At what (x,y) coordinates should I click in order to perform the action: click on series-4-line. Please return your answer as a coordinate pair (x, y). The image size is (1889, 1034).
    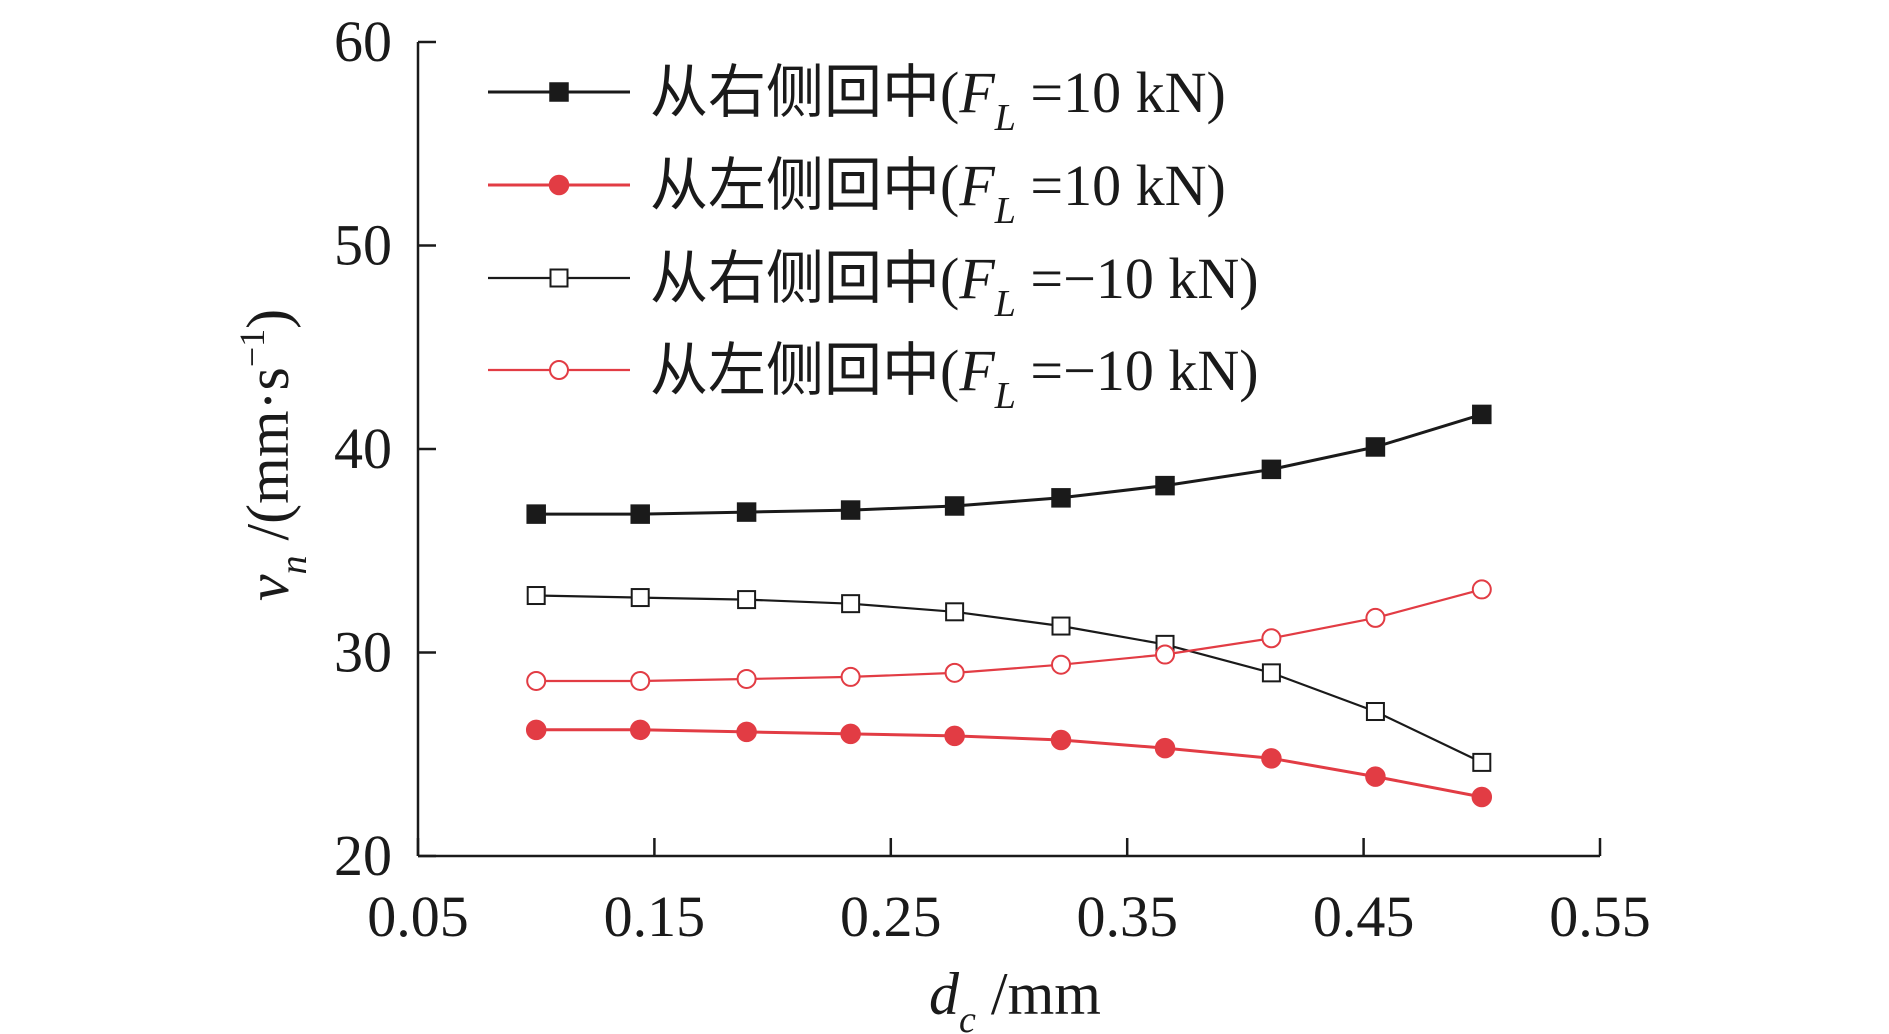
    Looking at the image, I should click on (1009, 635).